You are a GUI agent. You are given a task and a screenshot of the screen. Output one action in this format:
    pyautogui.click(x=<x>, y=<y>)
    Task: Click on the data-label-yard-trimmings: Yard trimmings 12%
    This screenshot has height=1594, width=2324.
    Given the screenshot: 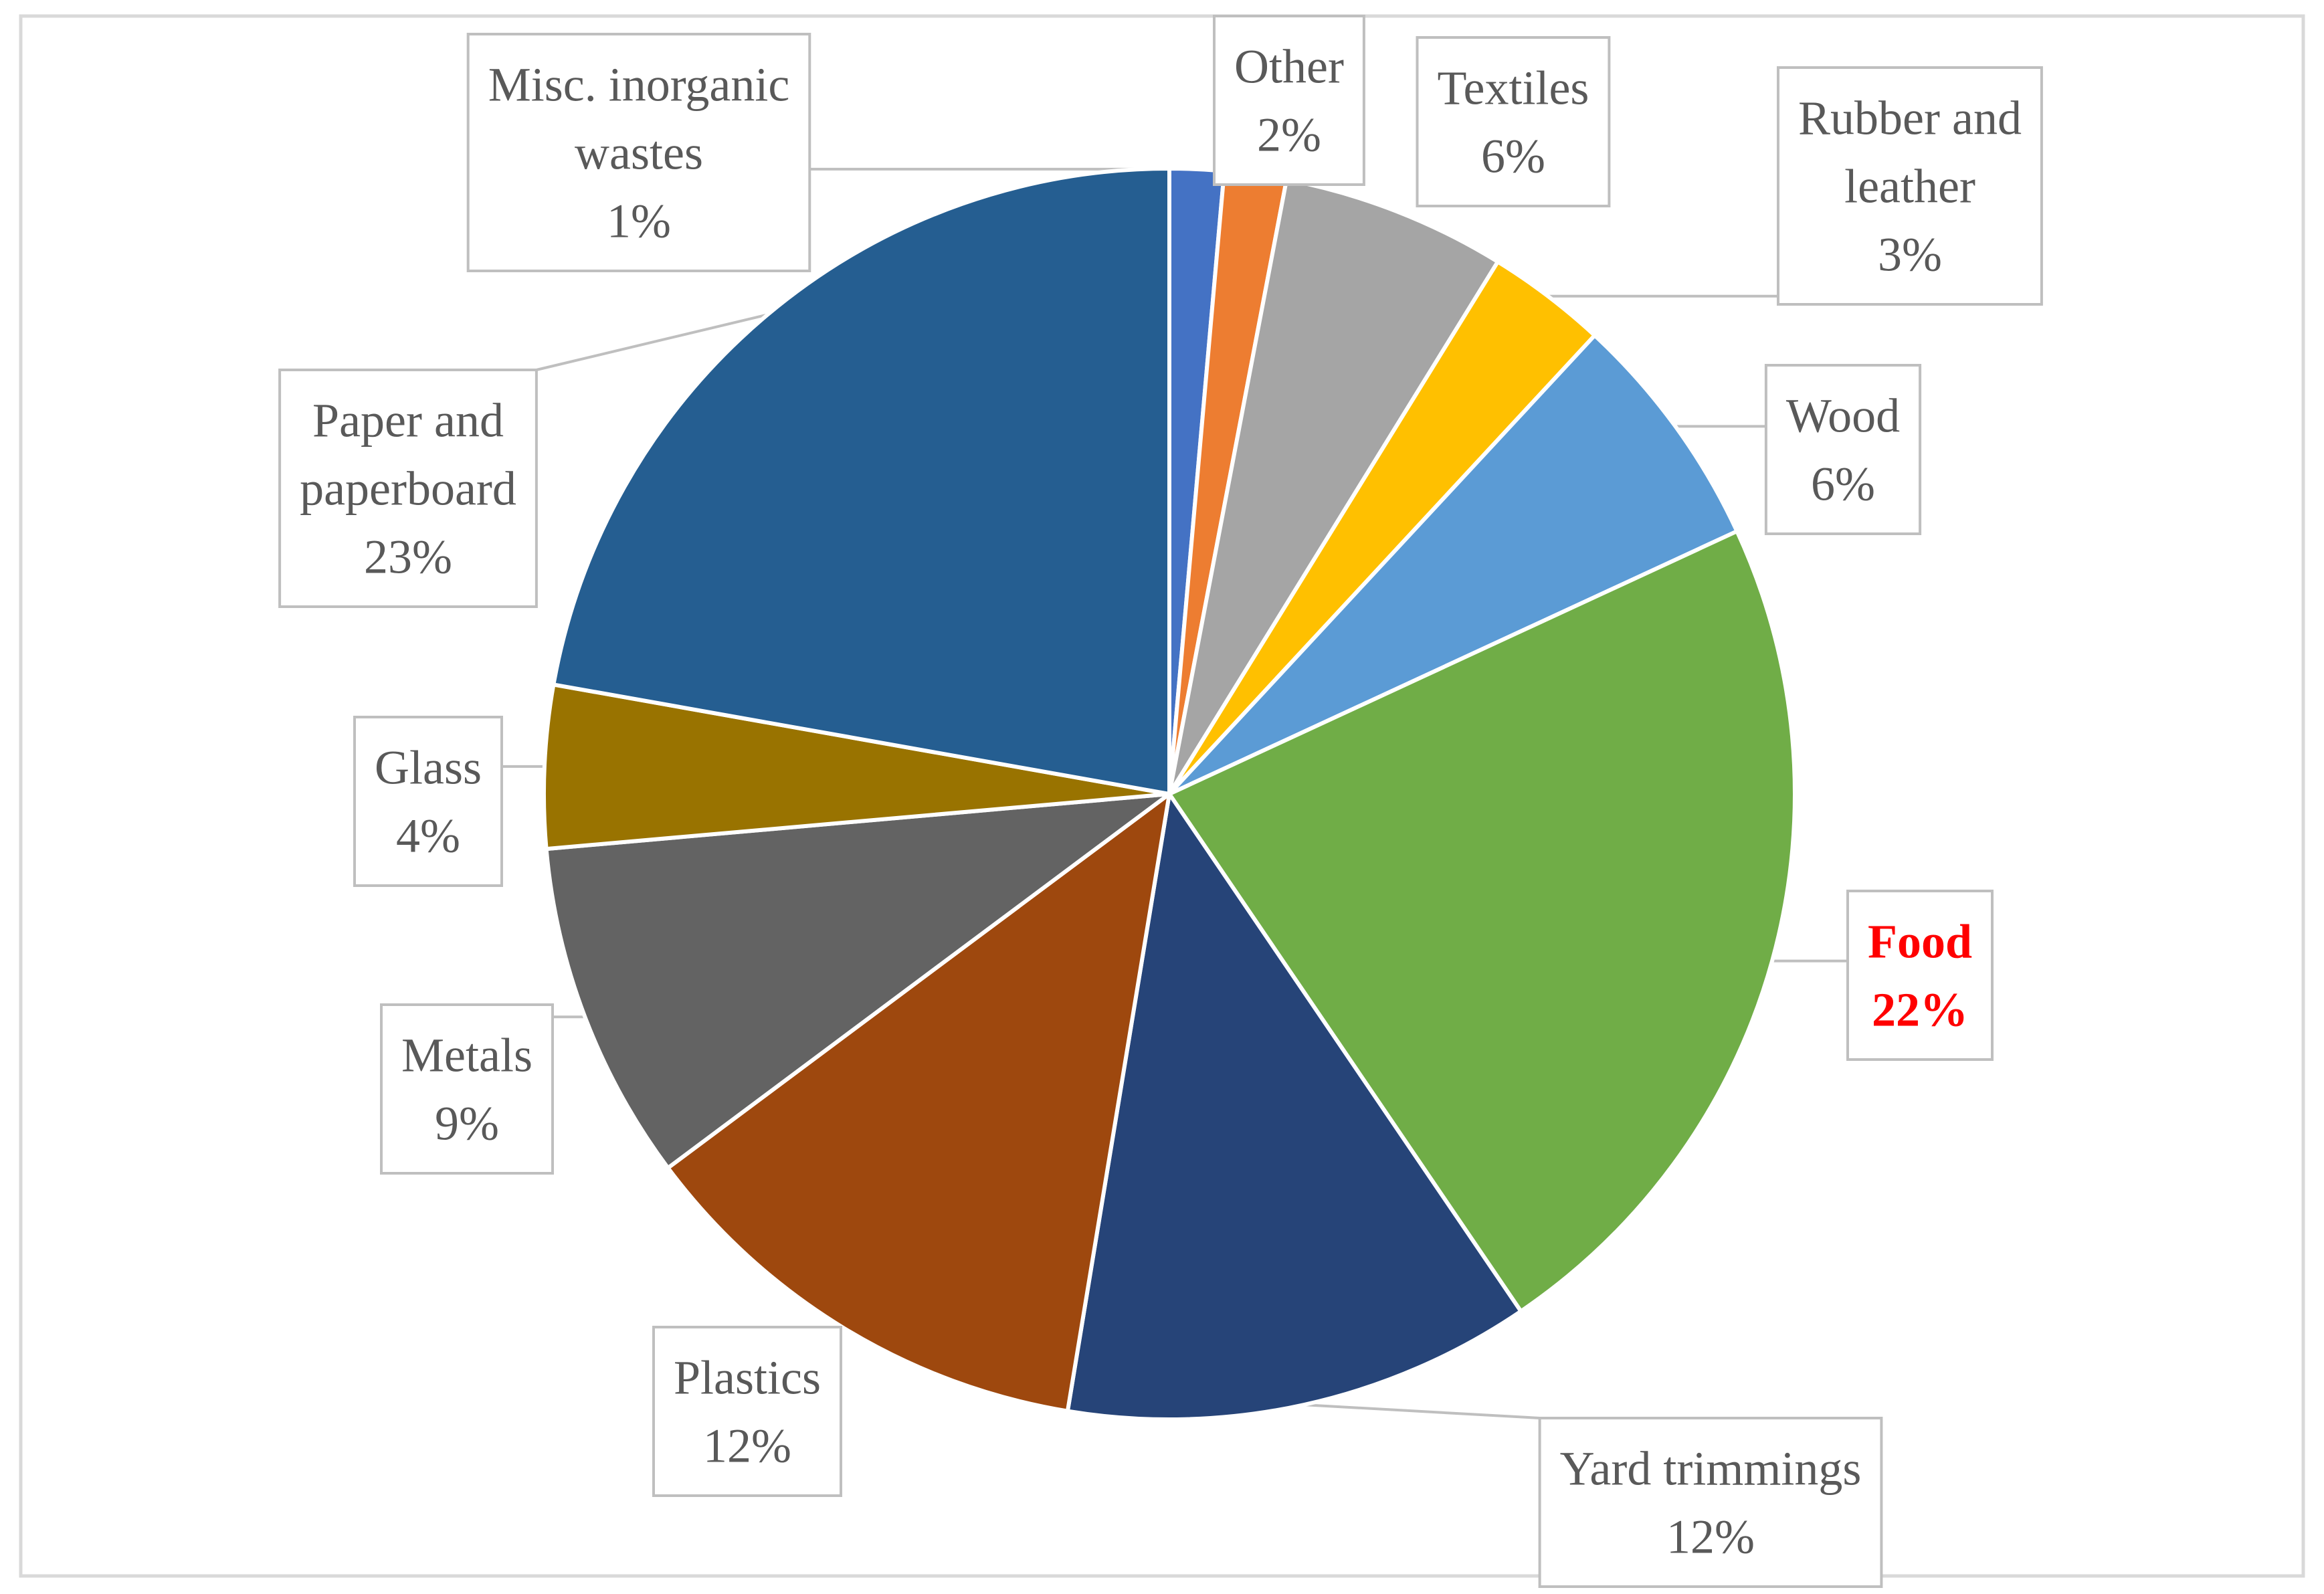 What is the action you would take?
    pyautogui.click(x=1710, y=1502)
    